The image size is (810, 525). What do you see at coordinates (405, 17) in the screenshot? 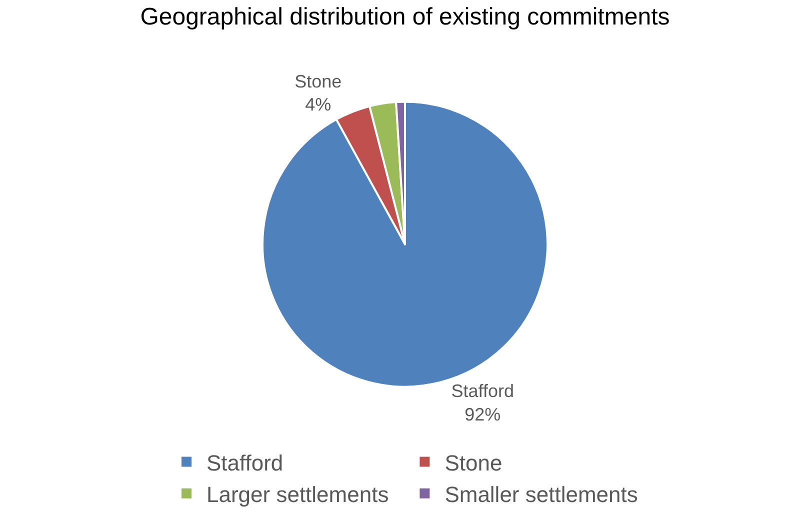
I see `chart-title: Geographical distribution of existing commitments` at bounding box center [405, 17].